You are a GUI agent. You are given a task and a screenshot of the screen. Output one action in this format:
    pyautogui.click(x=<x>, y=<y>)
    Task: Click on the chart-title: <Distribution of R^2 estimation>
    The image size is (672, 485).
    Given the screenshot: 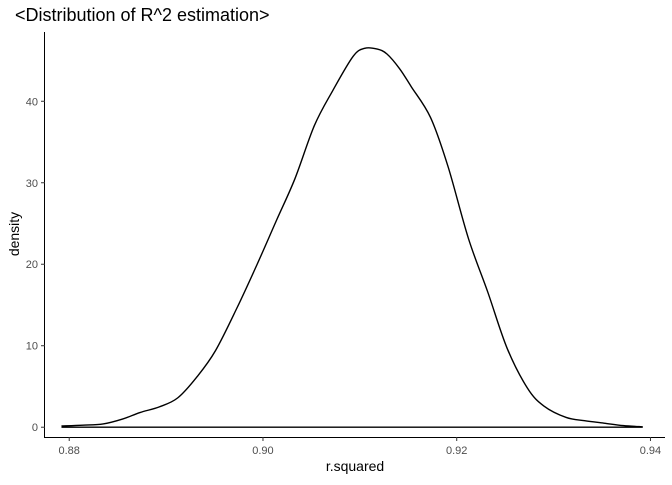 What is the action you would take?
    pyautogui.click(x=142, y=15)
    